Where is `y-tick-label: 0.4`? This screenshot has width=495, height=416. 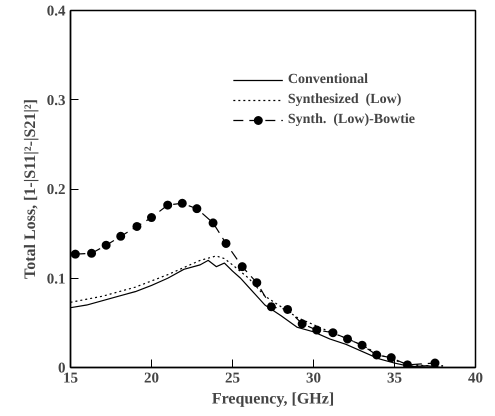 y-tick-label: 0.4 is located at coordinates (56, 12).